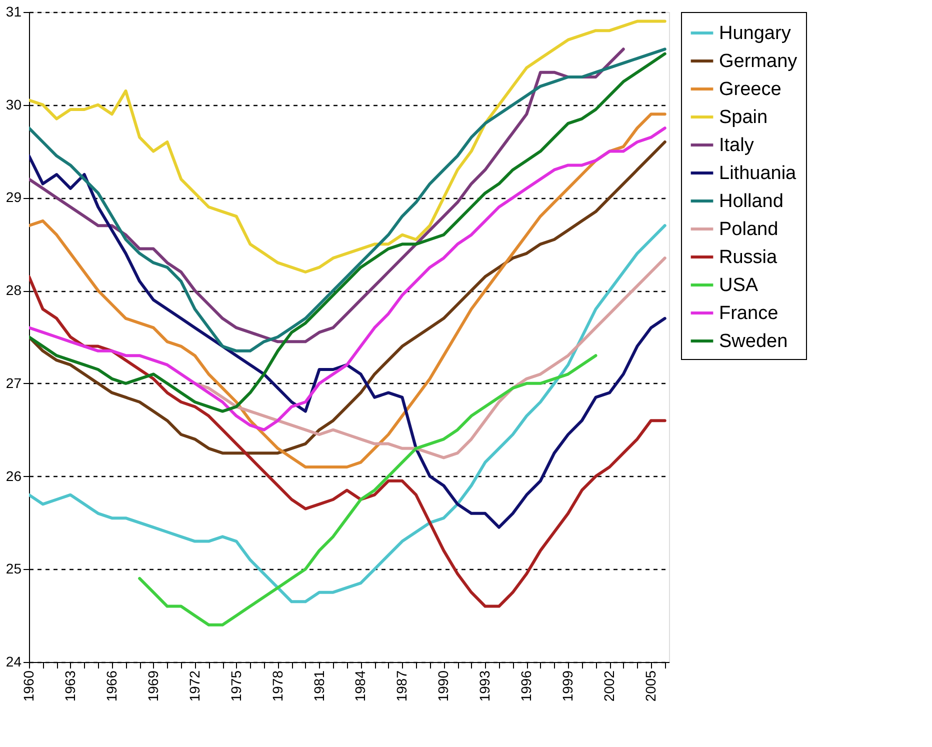 Image resolution: width=932 pixels, height=747 pixels. I want to click on legend-label: USA, so click(738, 285).